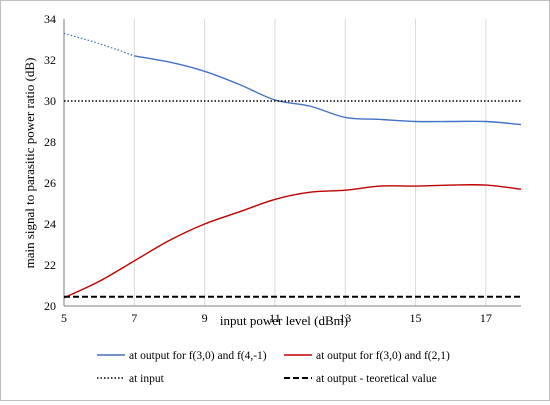 This screenshot has width=550, height=405. What do you see at coordinates (64, 318) in the screenshot?
I see `x-tick-label: 5` at bounding box center [64, 318].